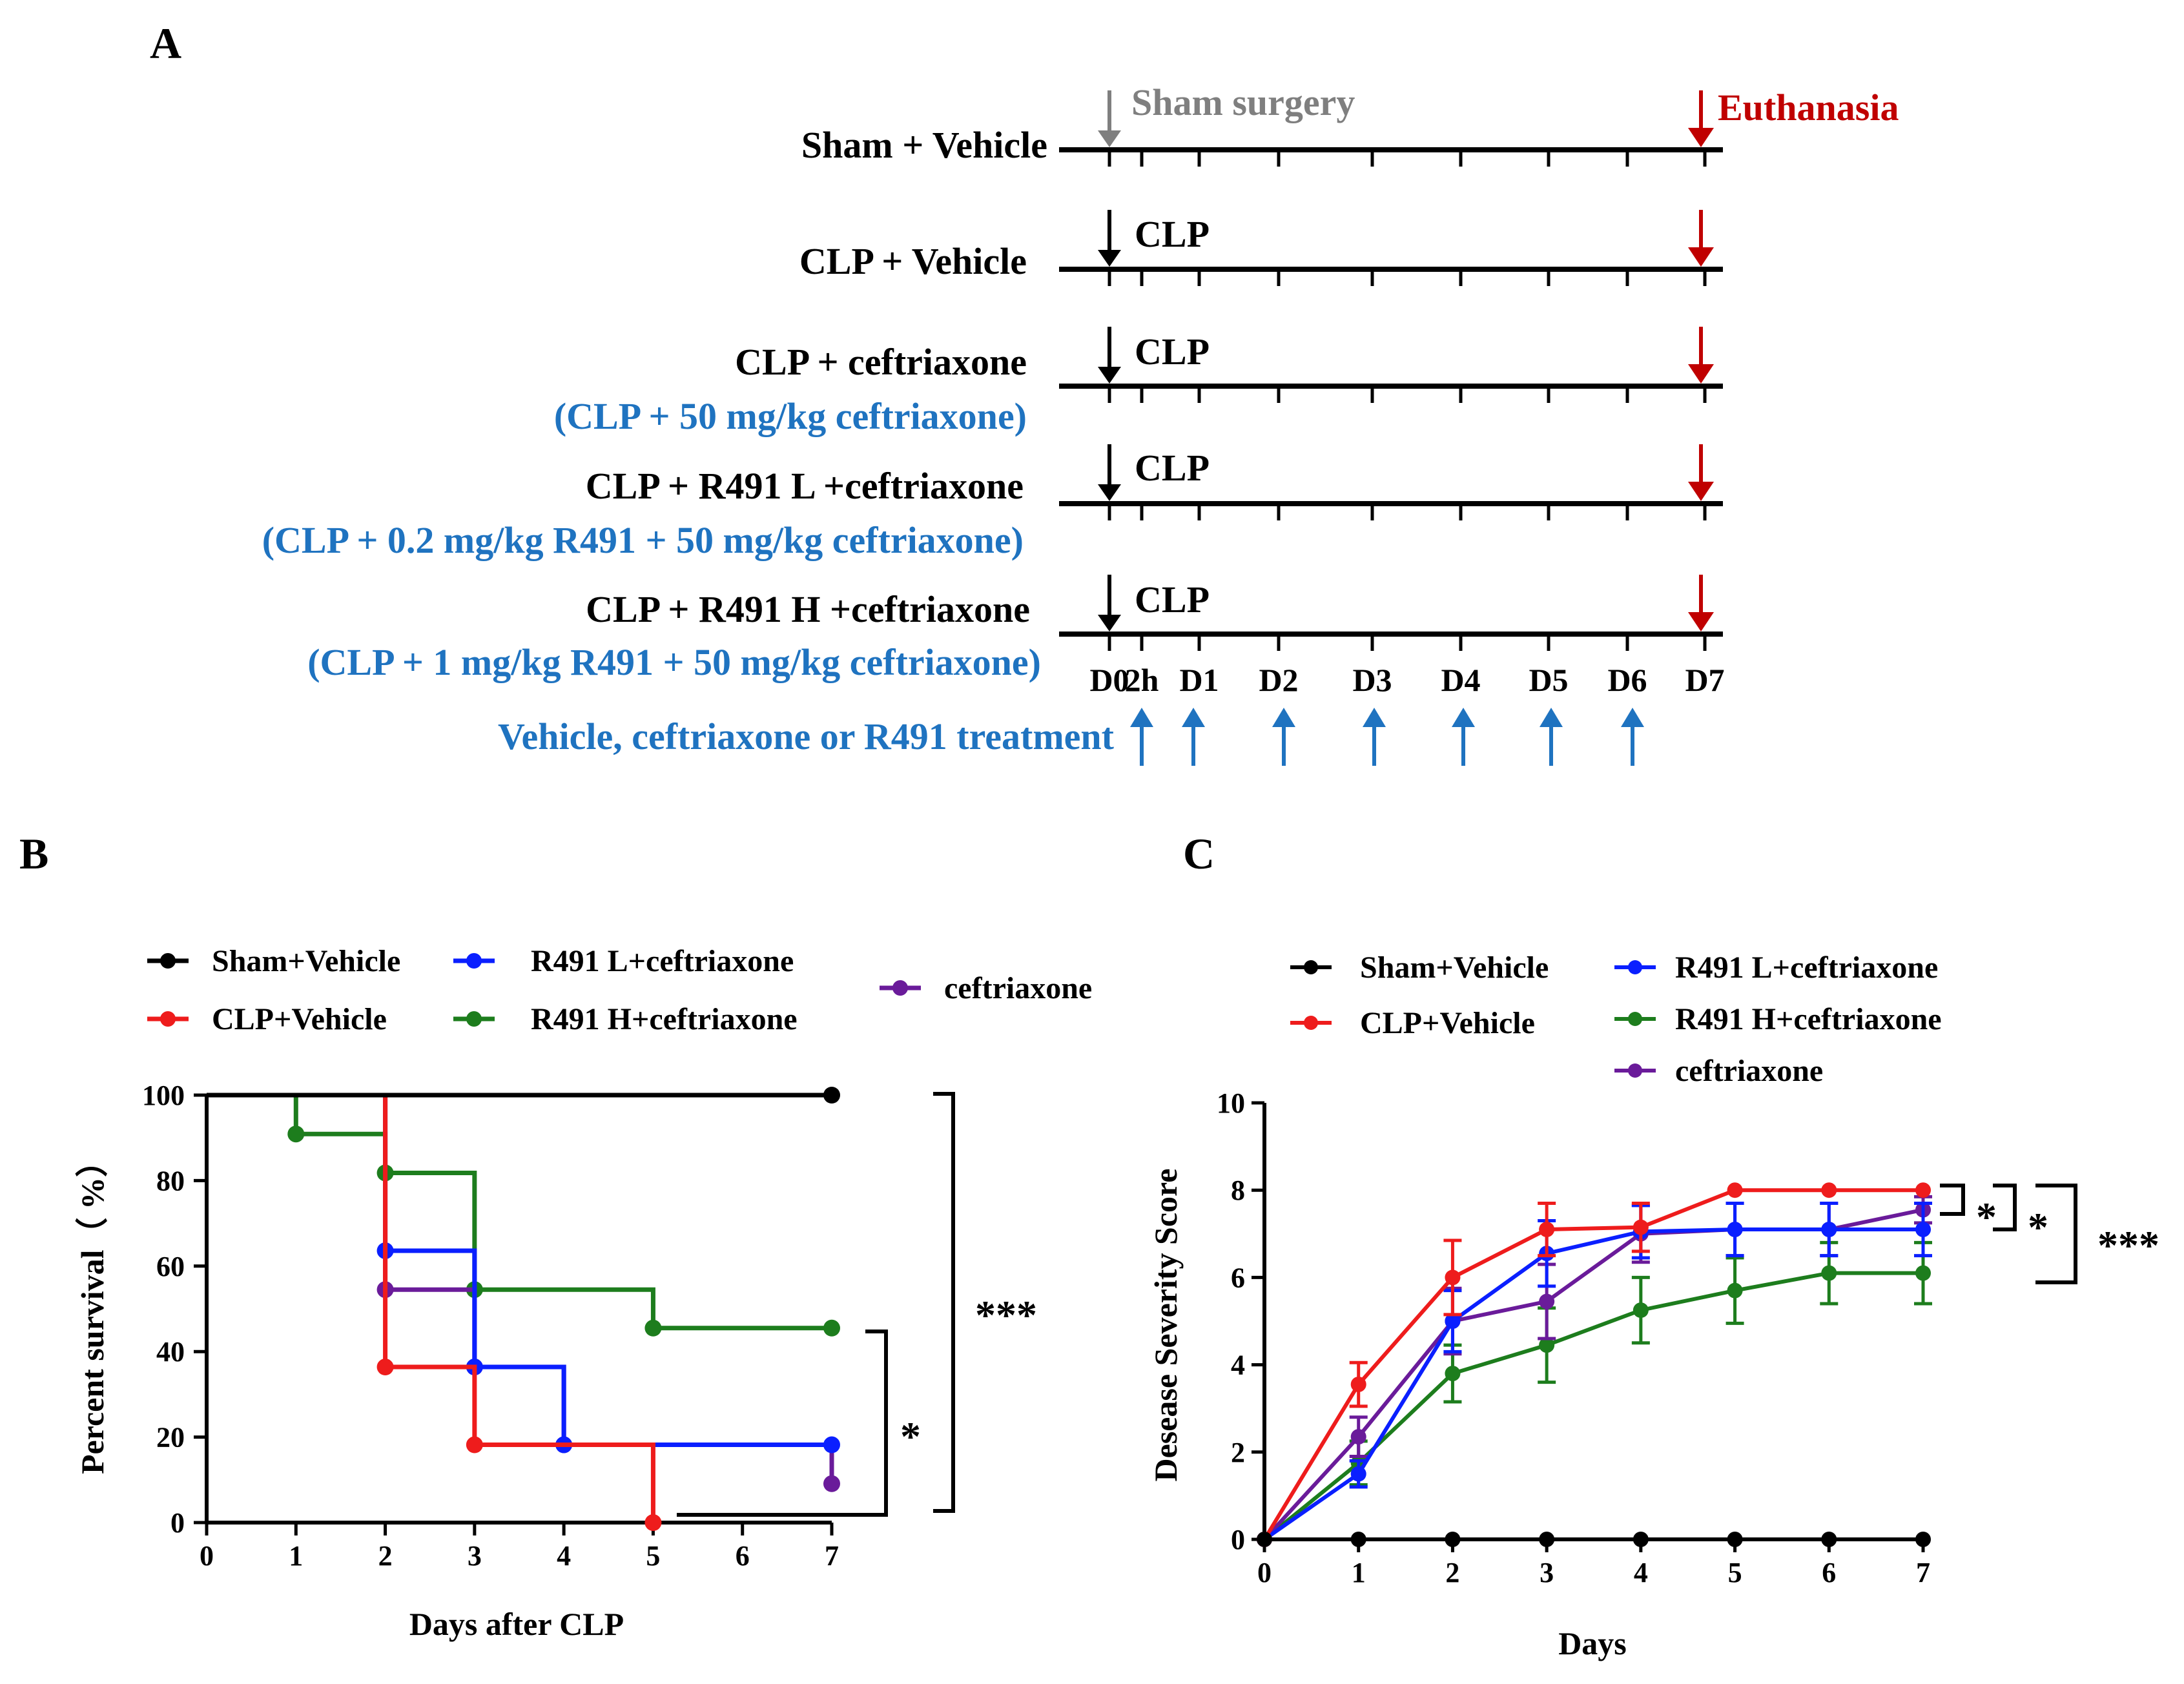  Describe the element at coordinates (1627, 680) in the screenshot. I see `day-label-d6: D6` at that location.